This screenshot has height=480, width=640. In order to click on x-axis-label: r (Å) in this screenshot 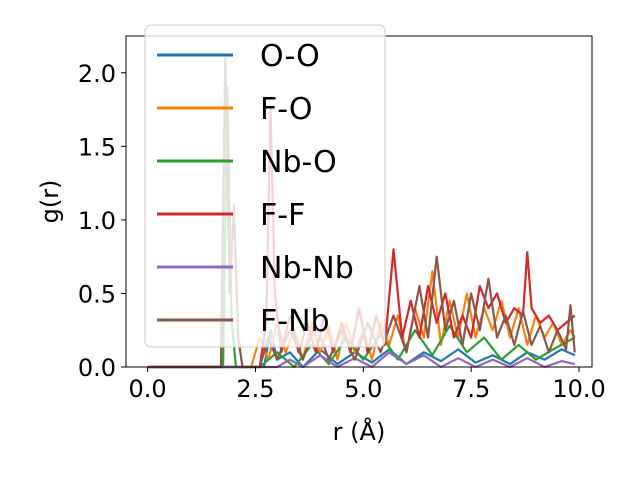, I will do `click(359, 431)`.